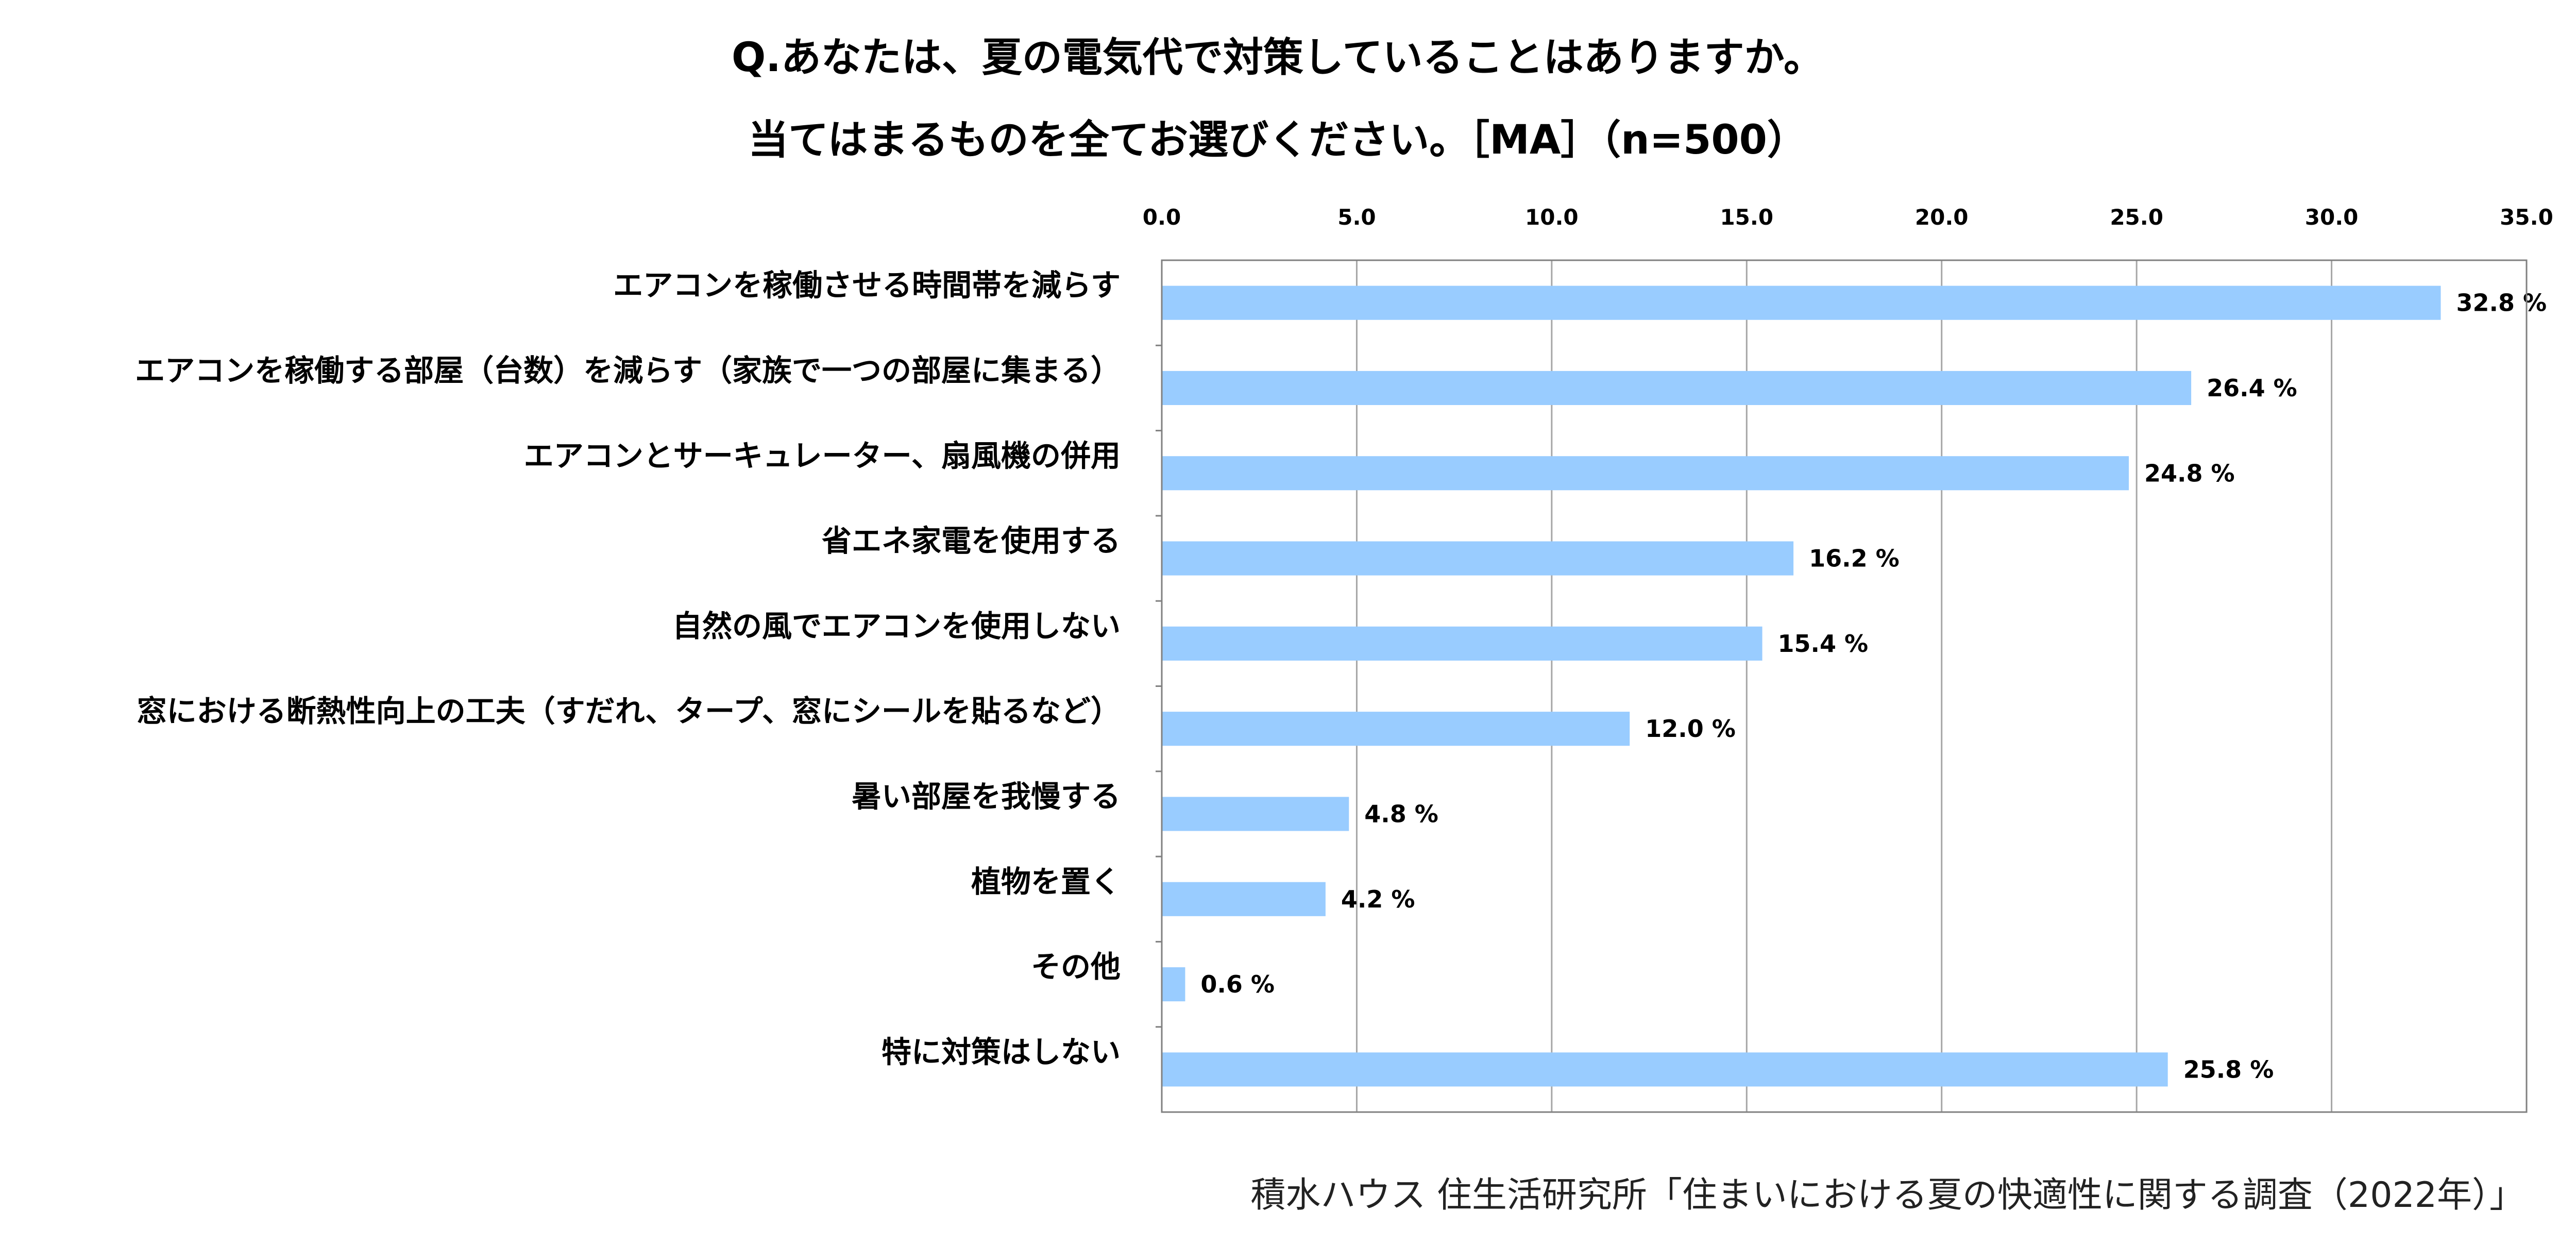 The image size is (2576, 1244). I want to click on category-label: 特に対策はしない, so click(1001, 1051).